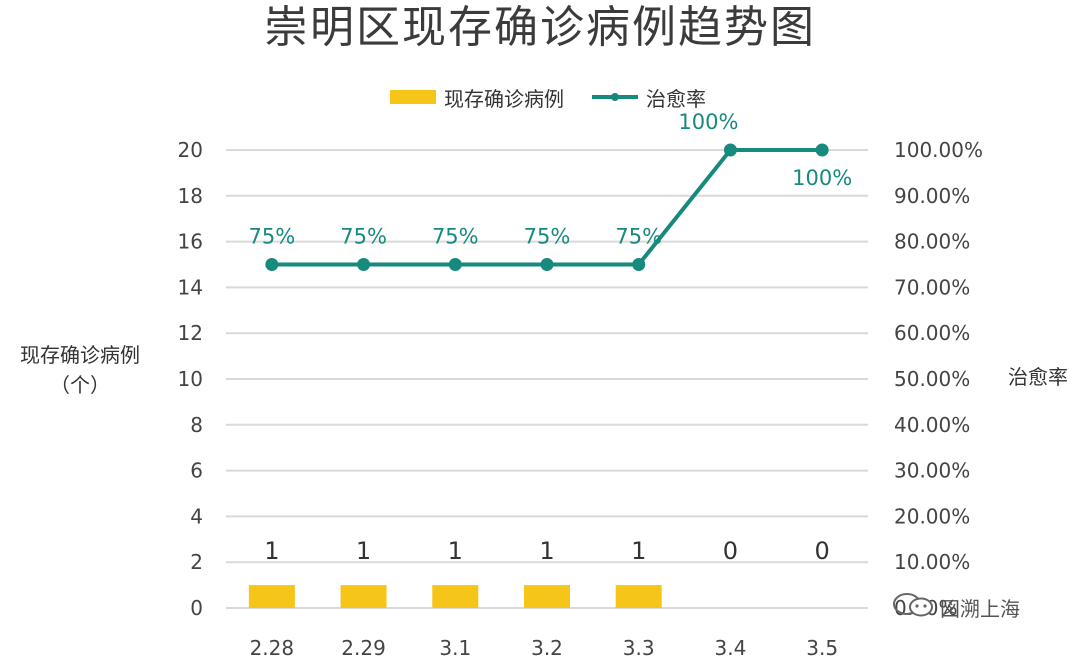 The width and height of the screenshot is (1080, 656). What do you see at coordinates (932, 562) in the screenshot?
I see `right-tick-label: 10.00%` at bounding box center [932, 562].